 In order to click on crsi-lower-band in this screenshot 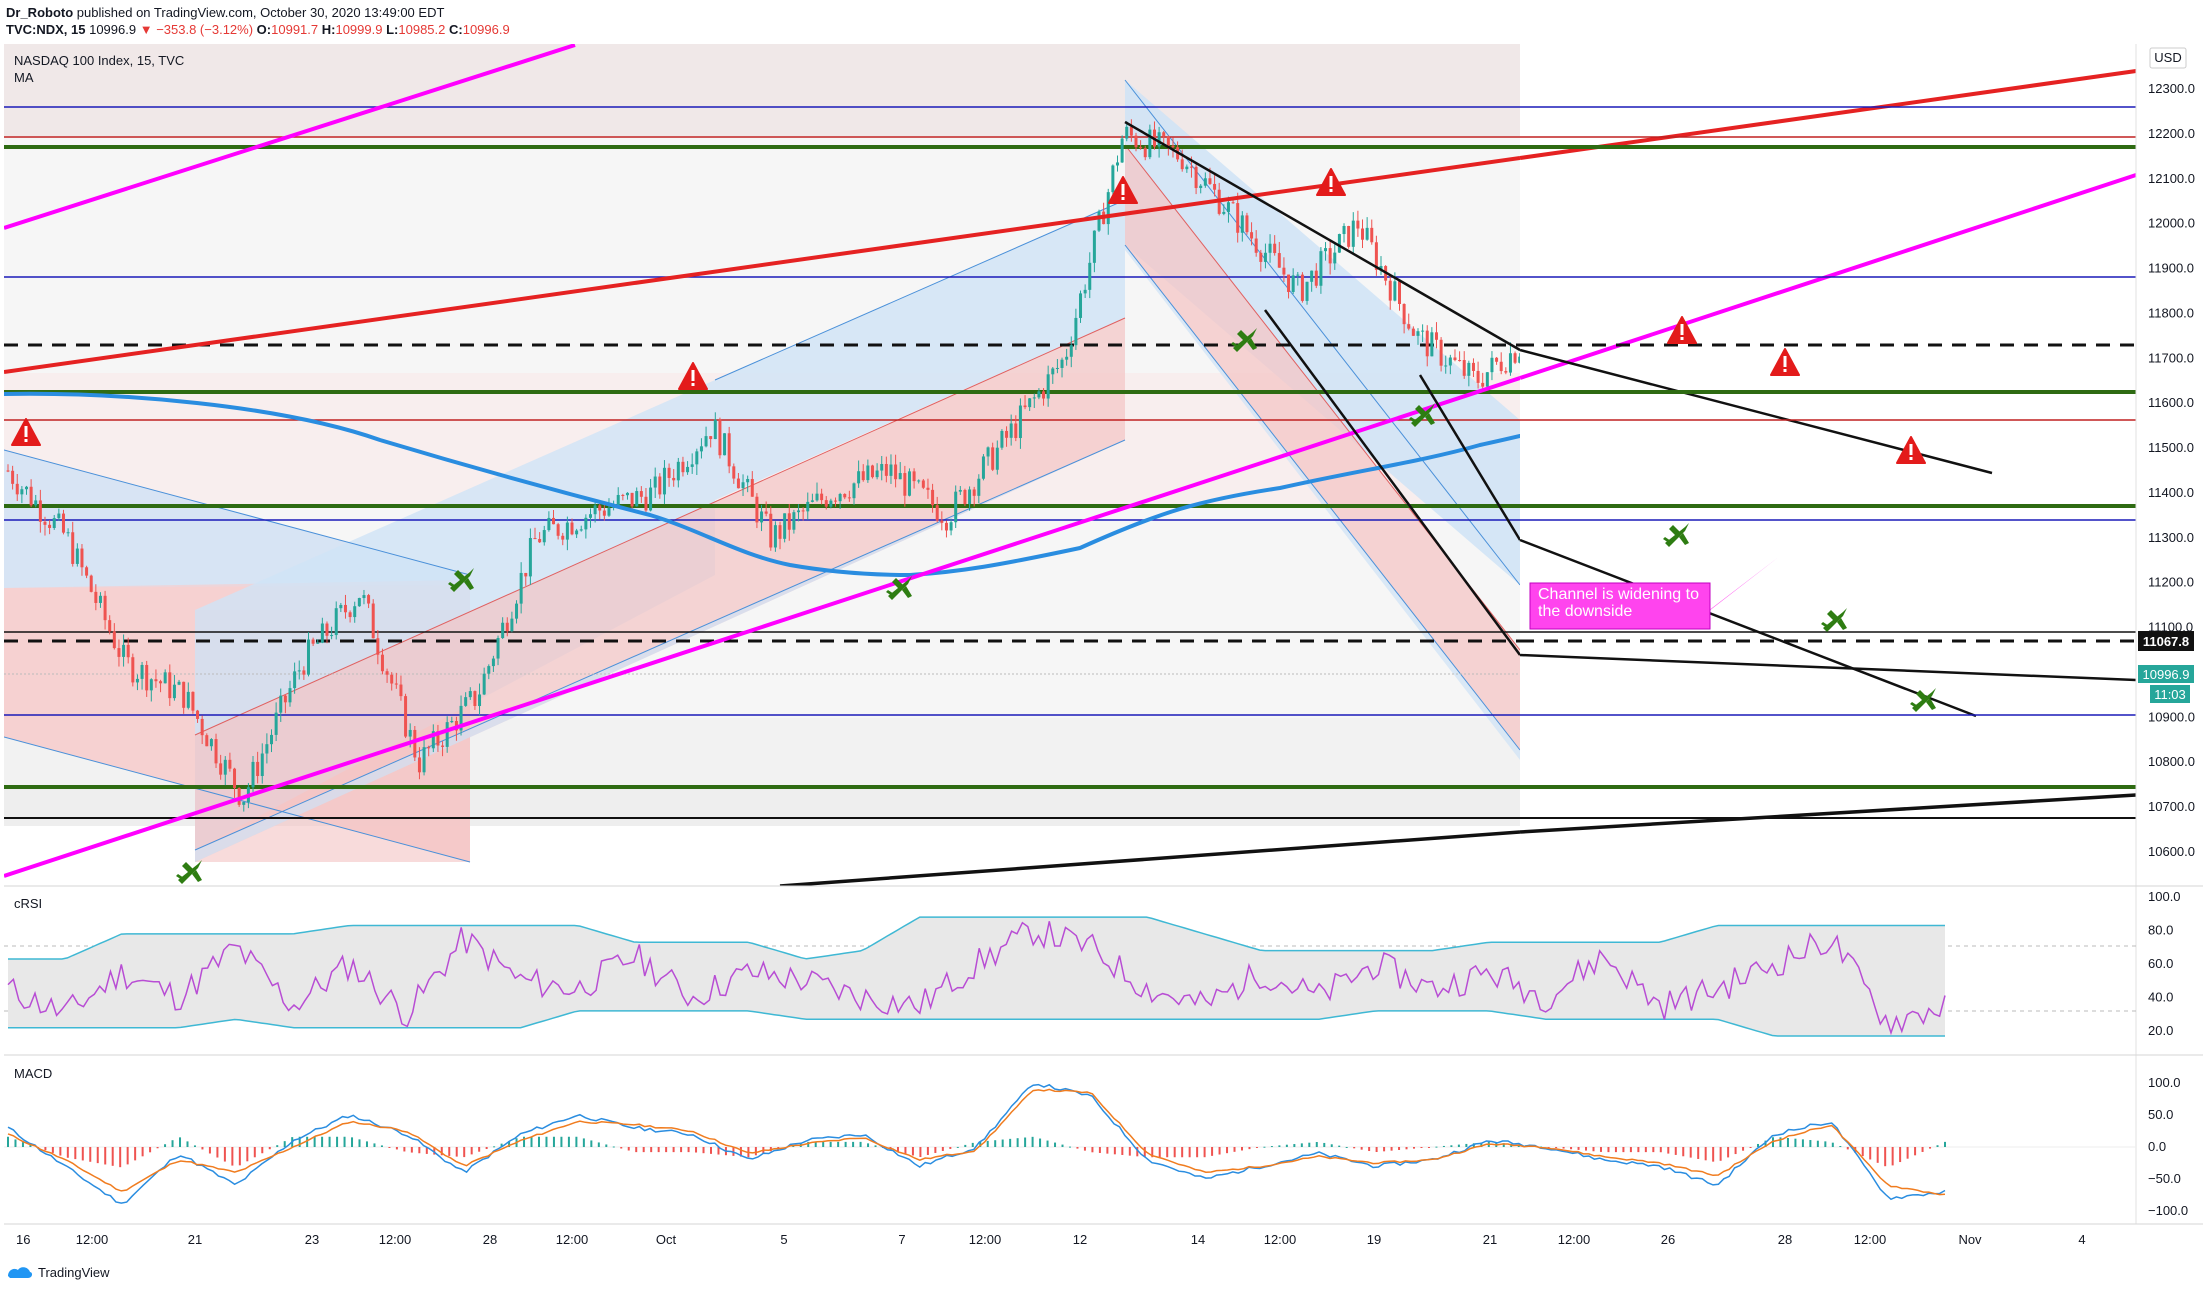, I will do `click(976, 1023)`.